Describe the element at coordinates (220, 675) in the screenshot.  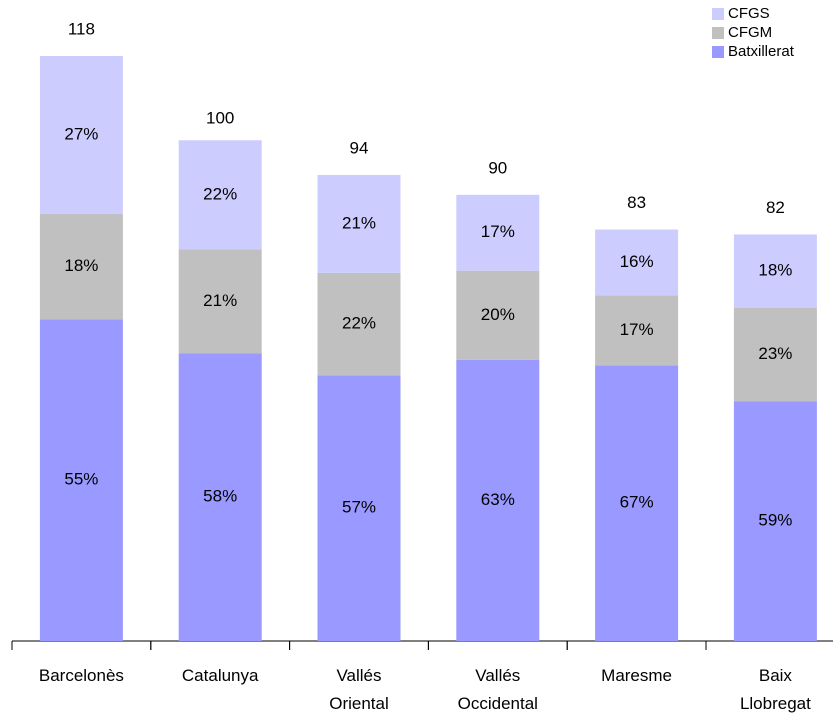
I see `x-tick-label: Catalunya` at that location.